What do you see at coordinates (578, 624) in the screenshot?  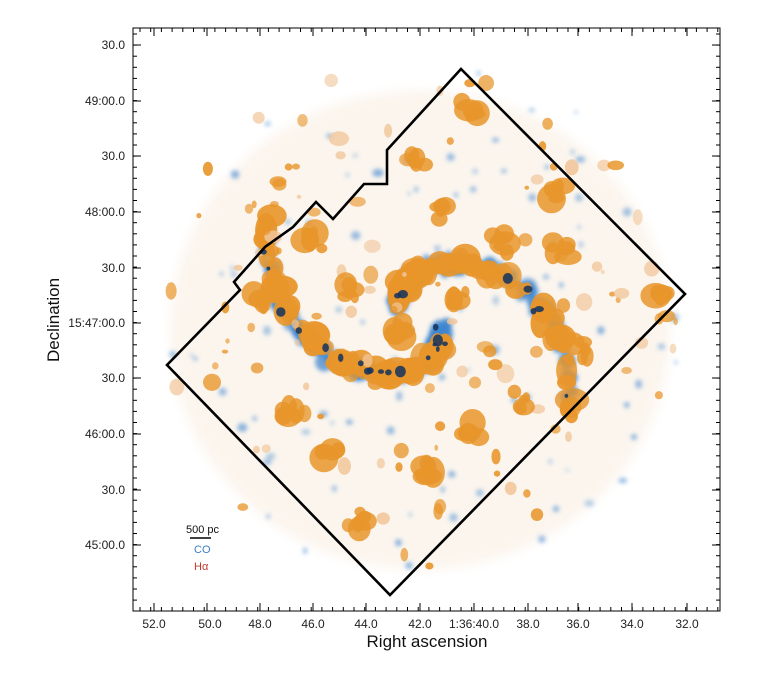 I see `x-tick-label: 36.0` at bounding box center [578, 624].